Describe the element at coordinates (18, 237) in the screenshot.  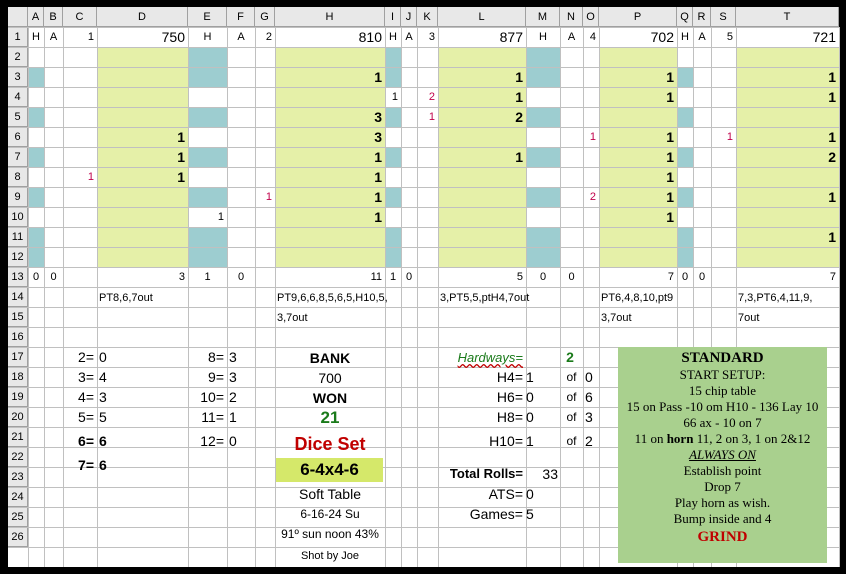
I see `row-header-11: 11` at that location.